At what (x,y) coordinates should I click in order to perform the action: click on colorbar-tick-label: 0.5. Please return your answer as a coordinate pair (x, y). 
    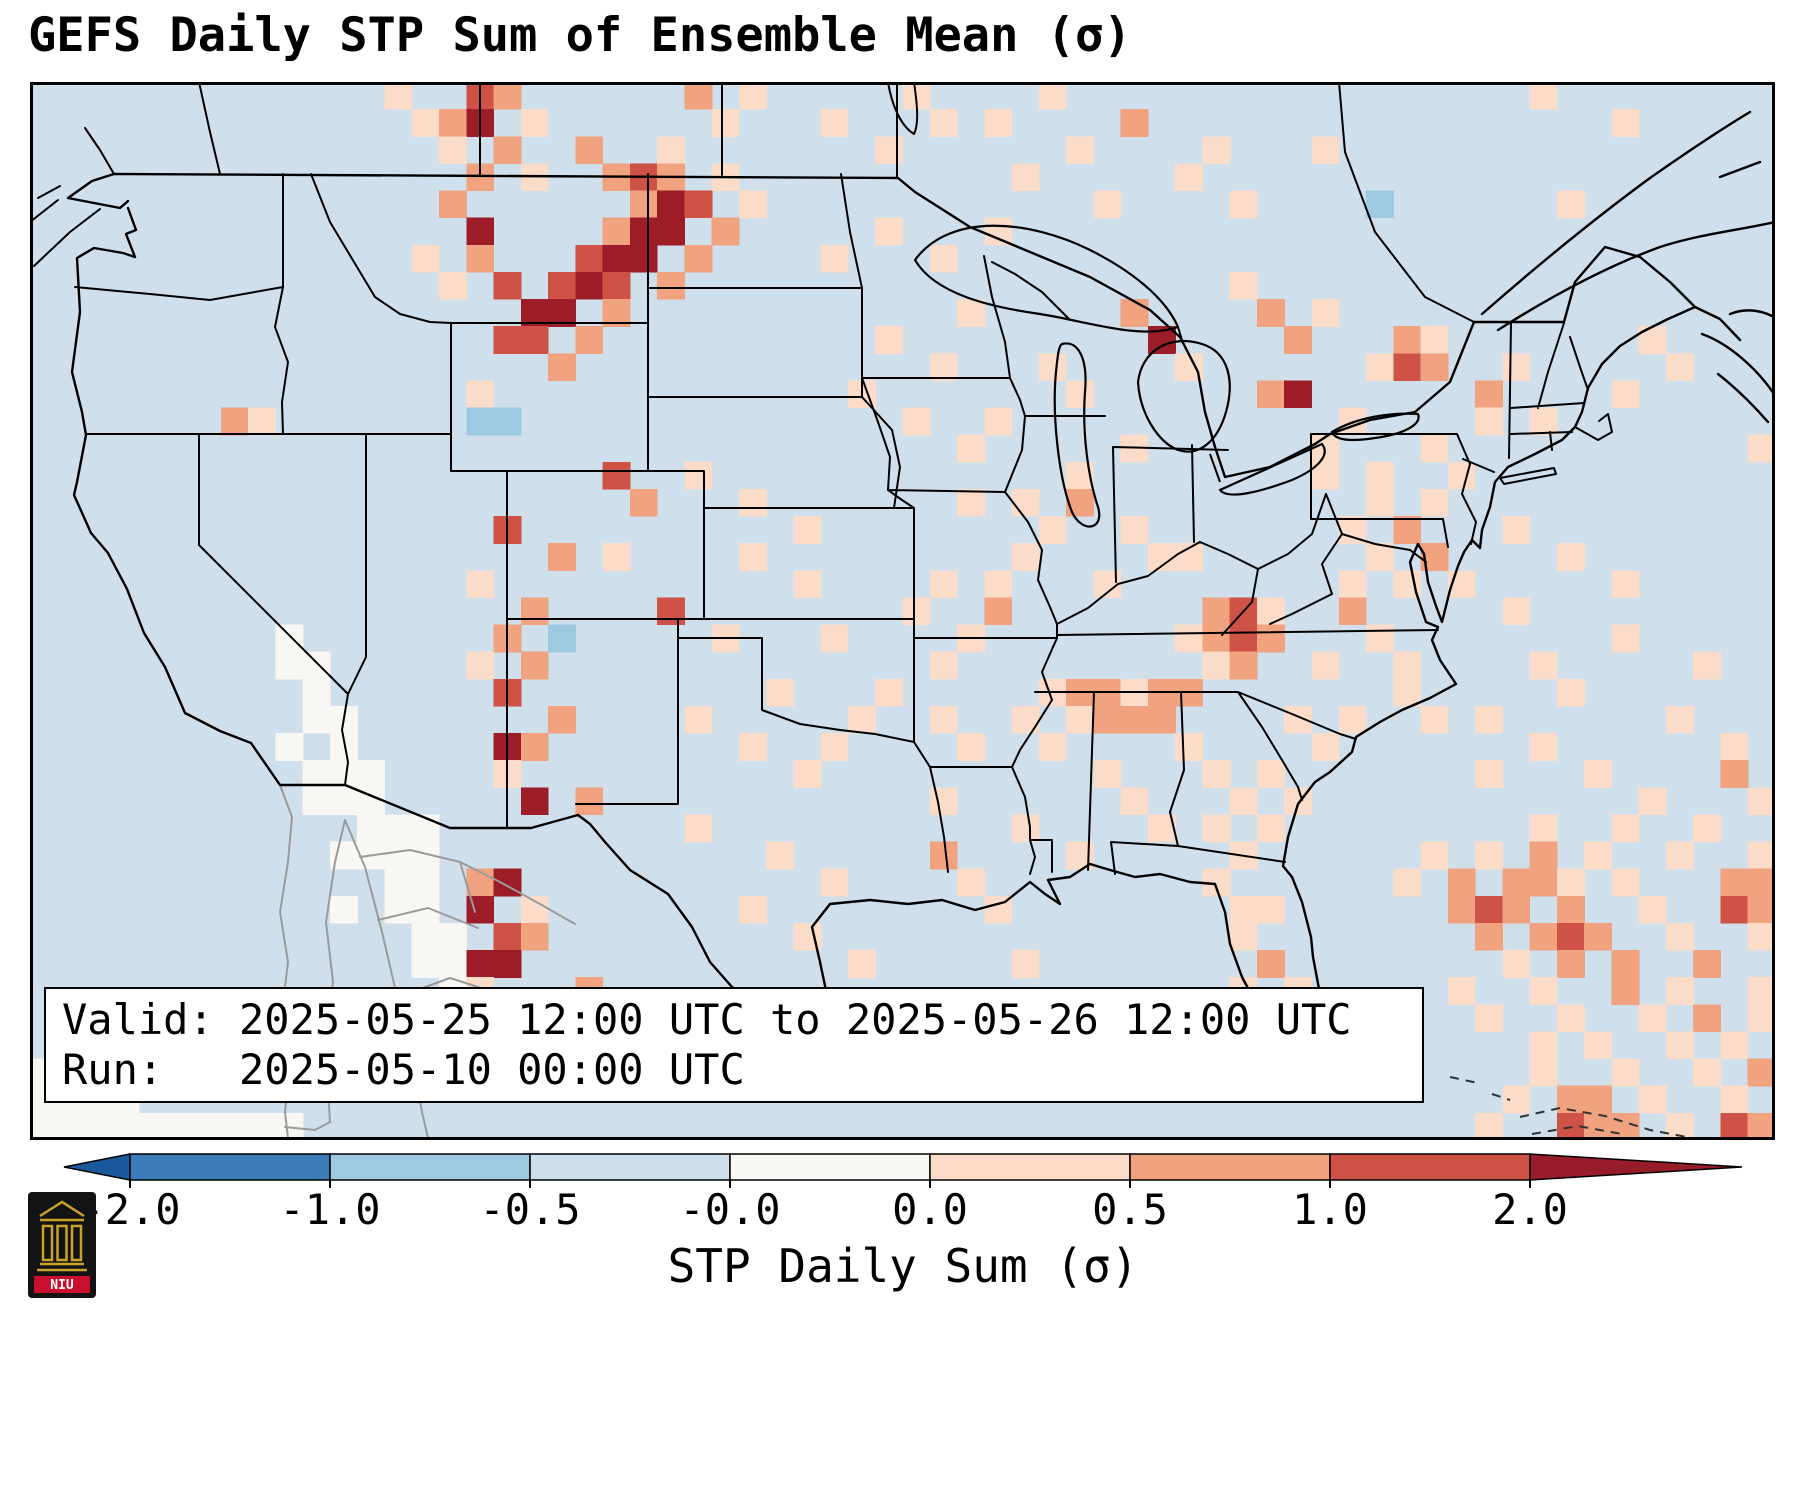
    Looking at the image, I should click on (1130, 1209).